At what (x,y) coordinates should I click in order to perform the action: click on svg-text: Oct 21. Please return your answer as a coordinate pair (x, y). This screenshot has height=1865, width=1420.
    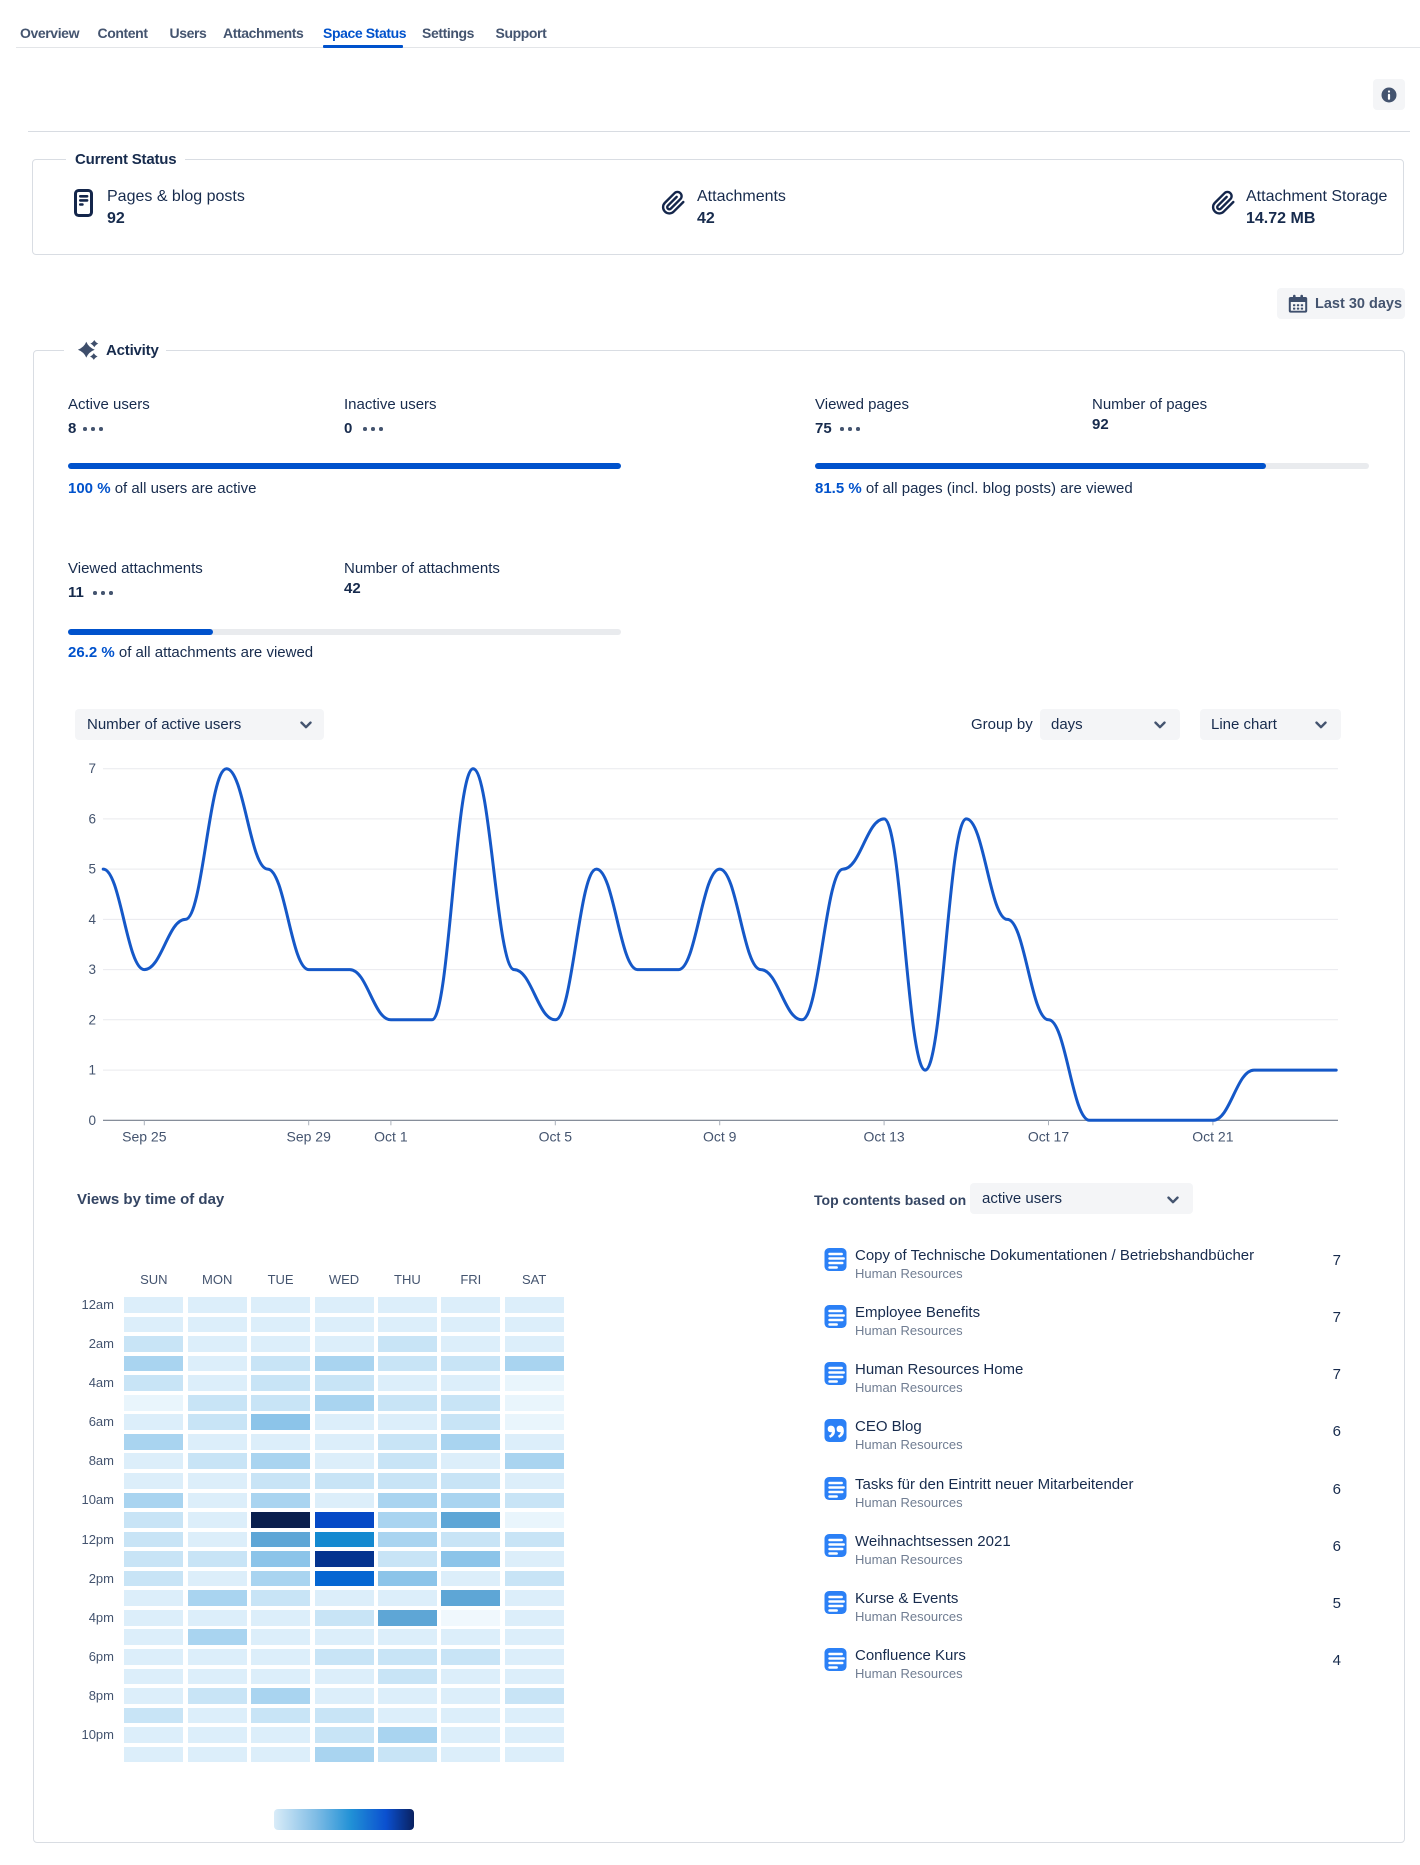
    Looking at the image, I should click on (1212, 1136).